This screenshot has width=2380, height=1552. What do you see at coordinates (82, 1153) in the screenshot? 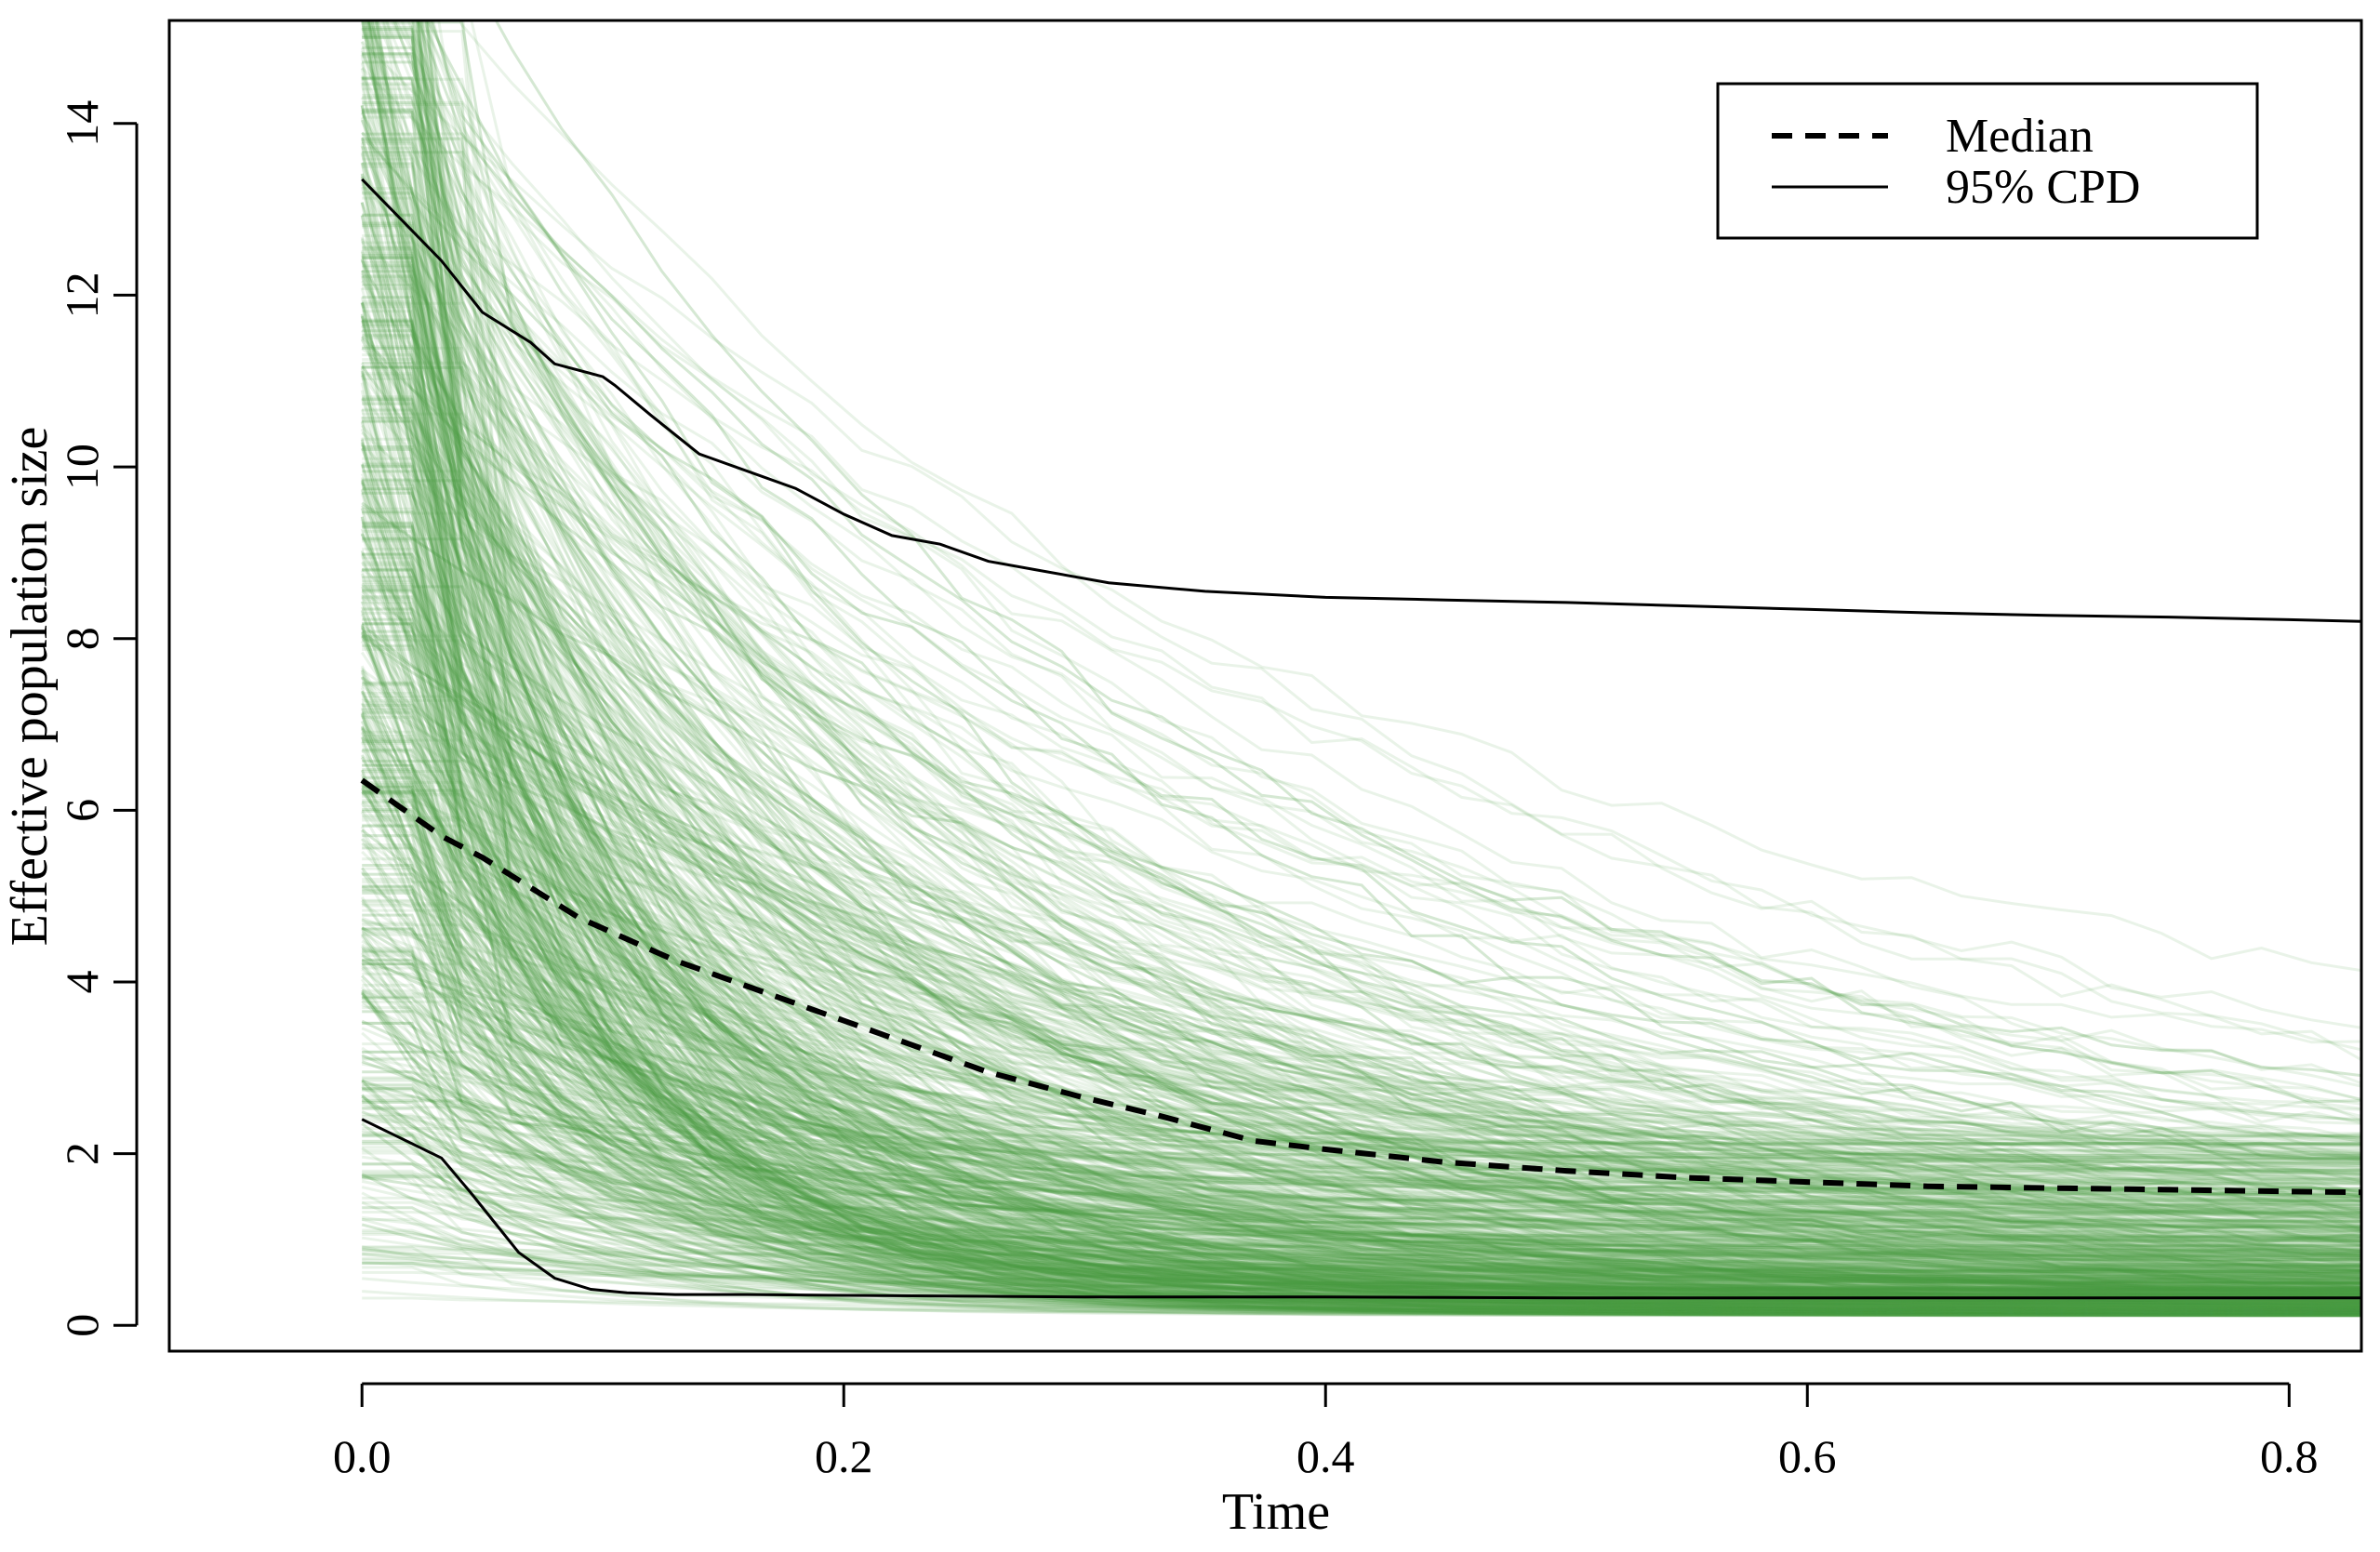
I see `y-tick-label: 2` at bounding box center [82, 1153].